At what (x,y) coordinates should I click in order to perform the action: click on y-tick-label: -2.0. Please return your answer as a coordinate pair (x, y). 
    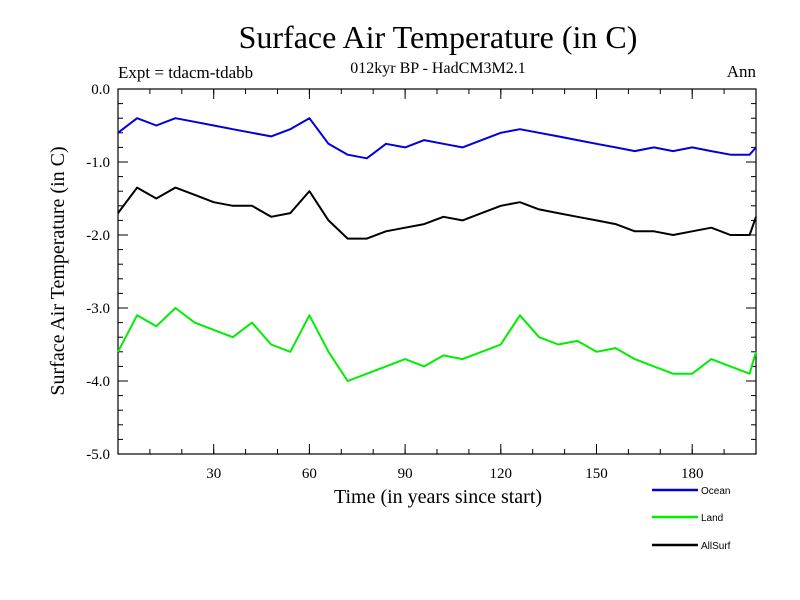
    Looking at the image, I should click on (98, 236).